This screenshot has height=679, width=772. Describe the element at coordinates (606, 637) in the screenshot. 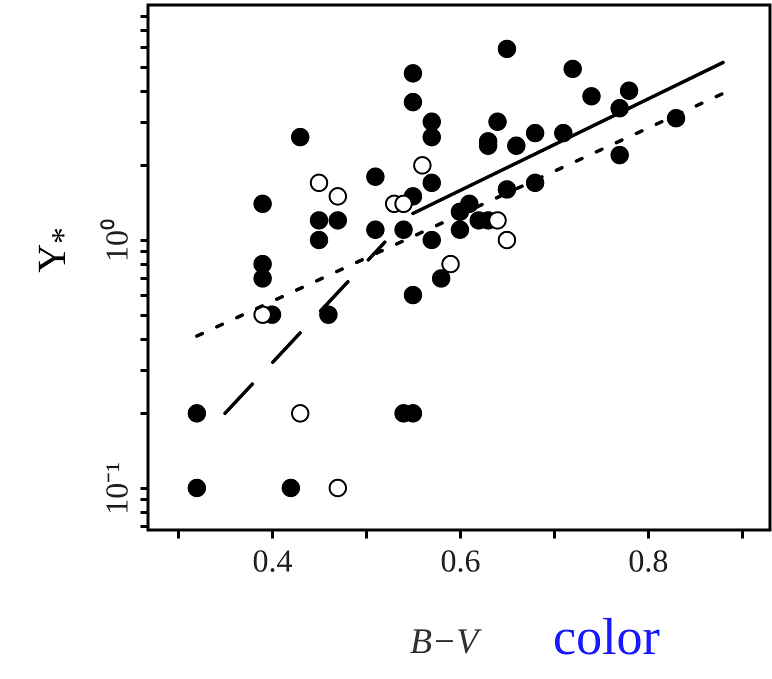

I see `text: color` at that location.